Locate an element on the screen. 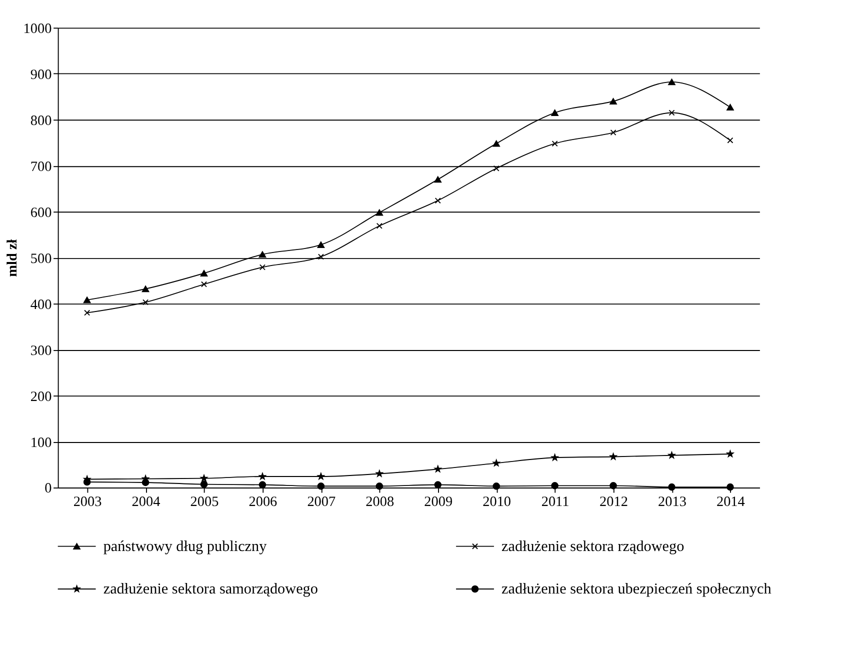  y-tick-label: 0 is located at coordinates (48, 488).